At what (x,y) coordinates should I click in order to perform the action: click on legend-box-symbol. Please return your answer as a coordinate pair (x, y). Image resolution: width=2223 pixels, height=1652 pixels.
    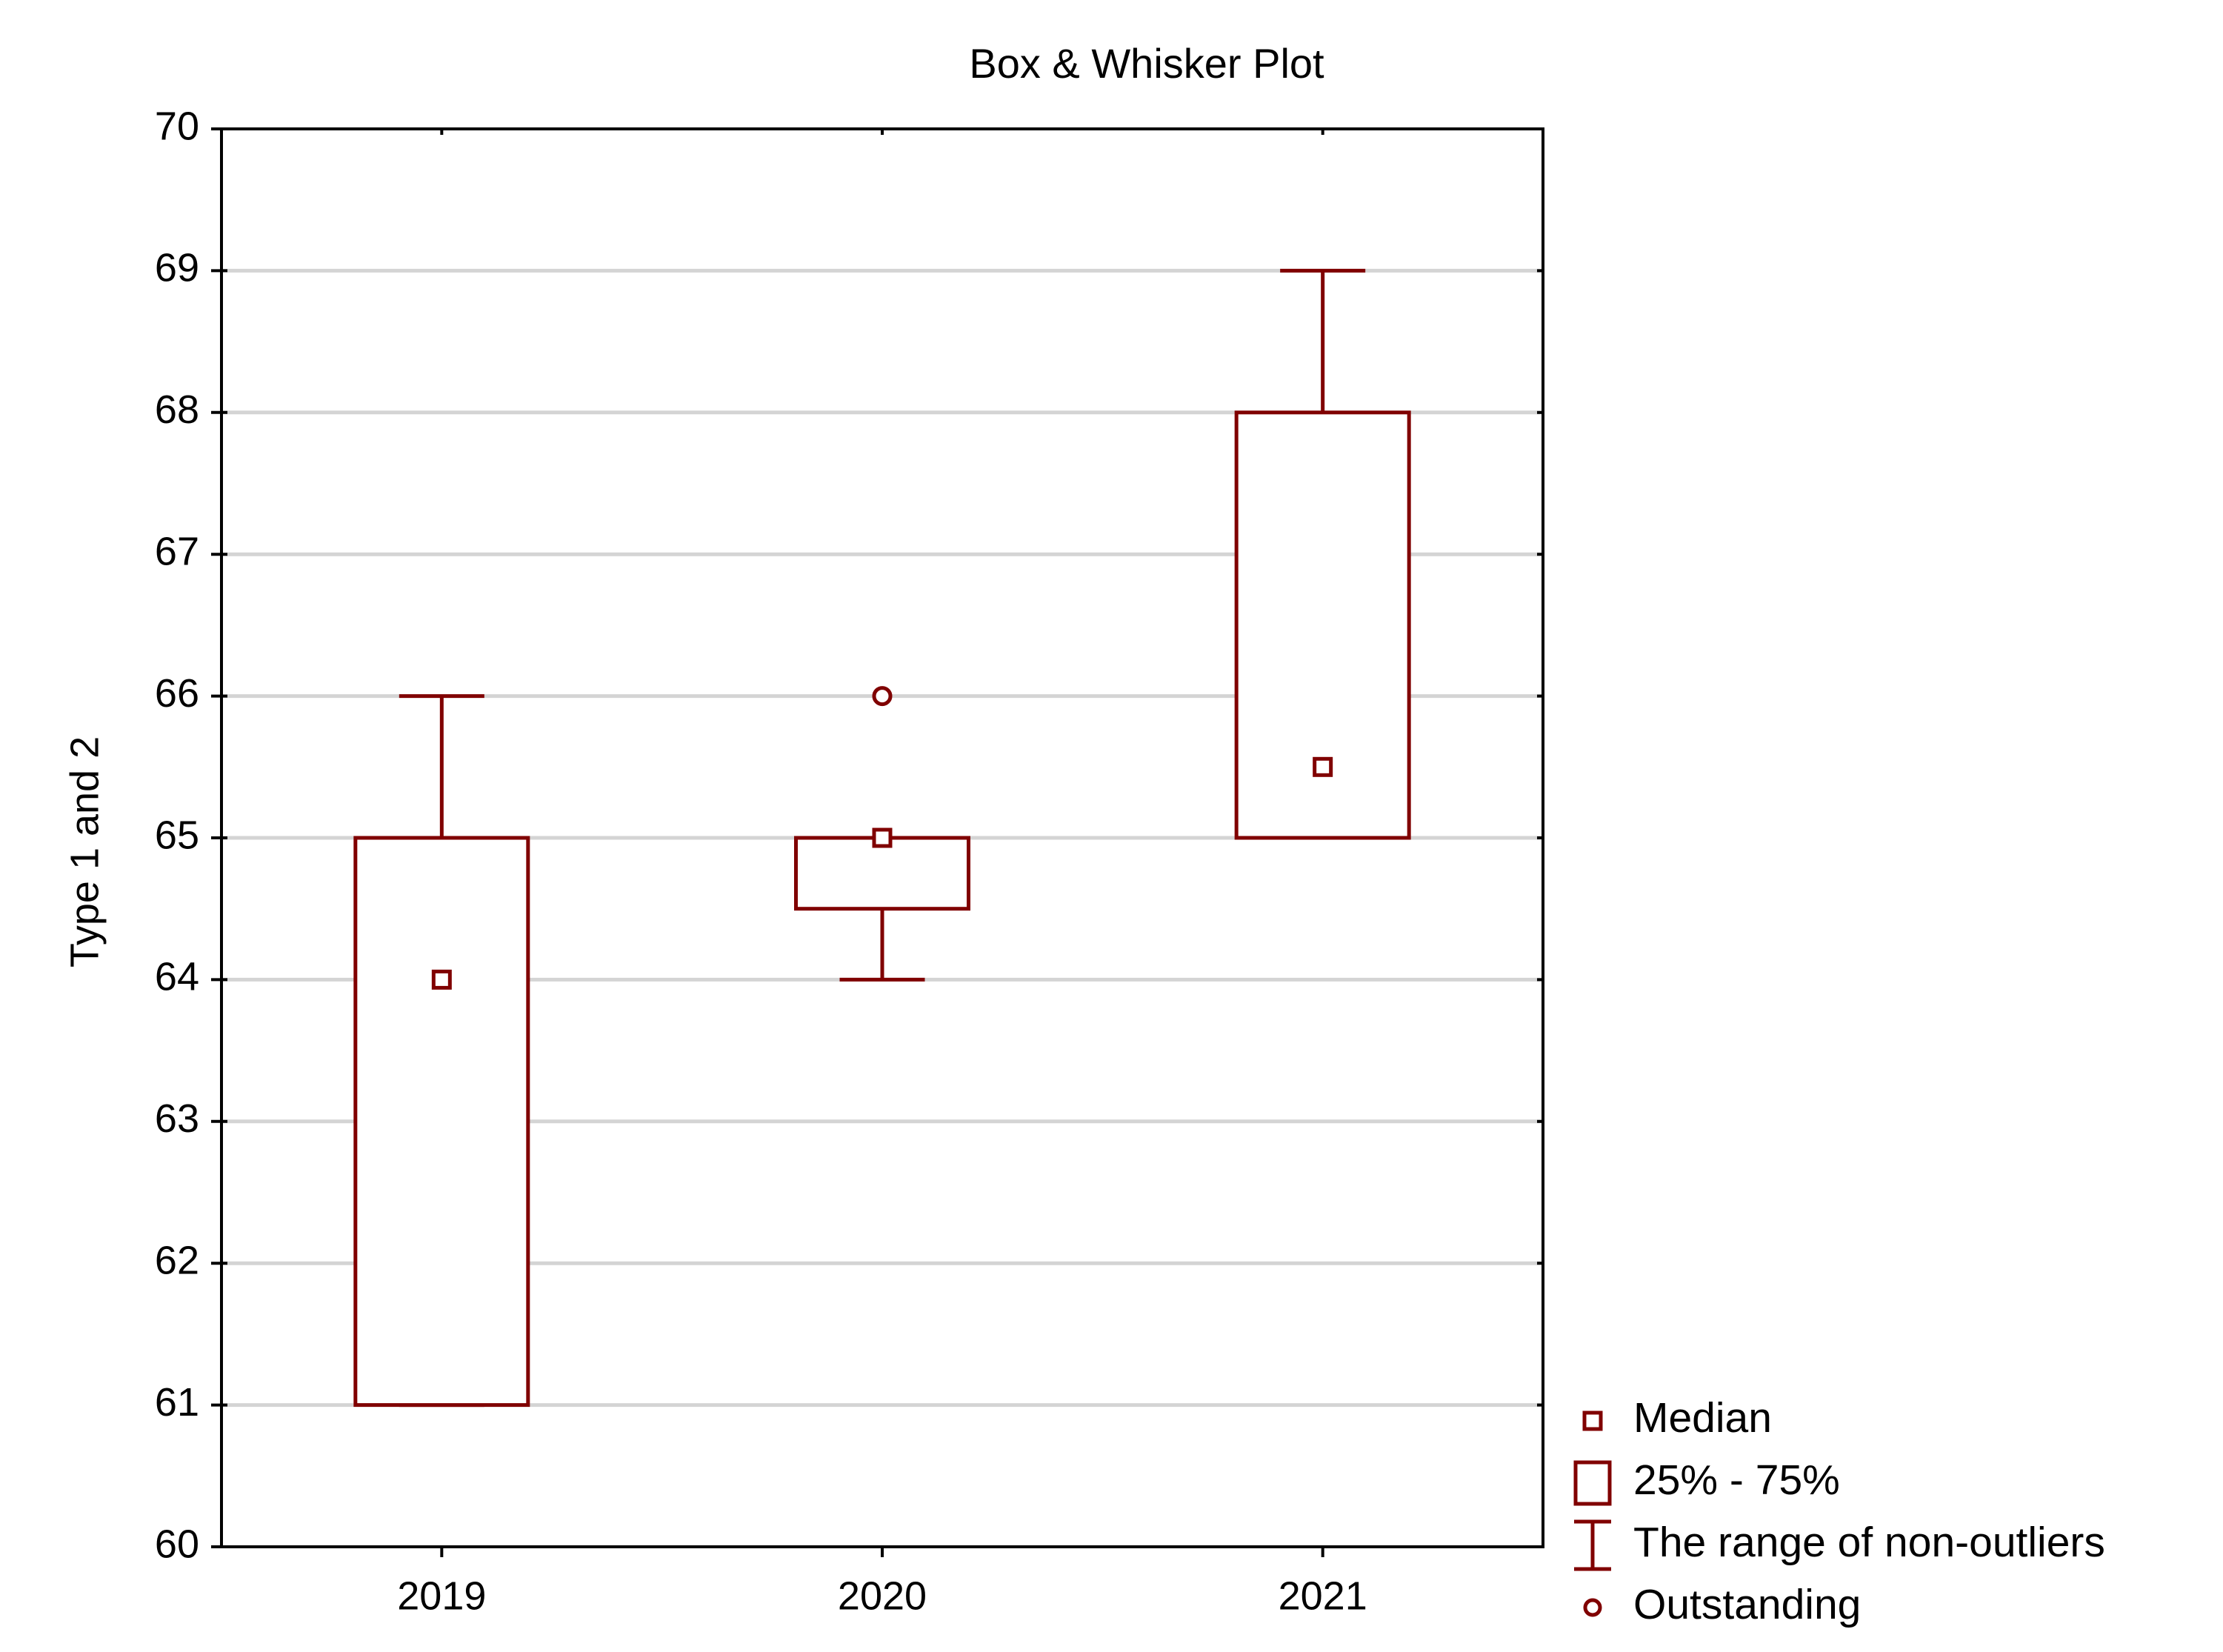
    Looking at the image, I should click on (1592, 1483).